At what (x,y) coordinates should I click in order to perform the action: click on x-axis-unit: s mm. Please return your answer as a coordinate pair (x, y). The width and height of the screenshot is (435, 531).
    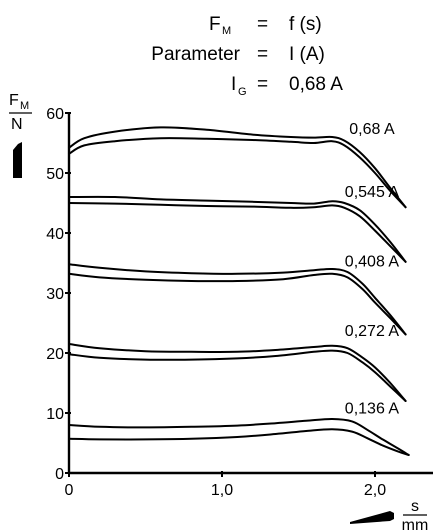
    Looking at the image, I should click on (389, 514).